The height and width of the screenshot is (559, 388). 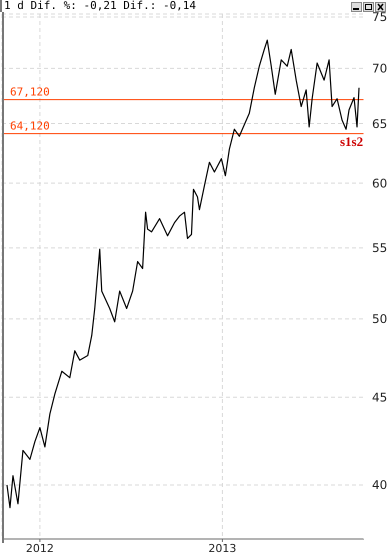 What do you see at coordinates (30, 92) in the screenshot?
I see `ref-line-label: 67,120` at bounding box center [30, 92].